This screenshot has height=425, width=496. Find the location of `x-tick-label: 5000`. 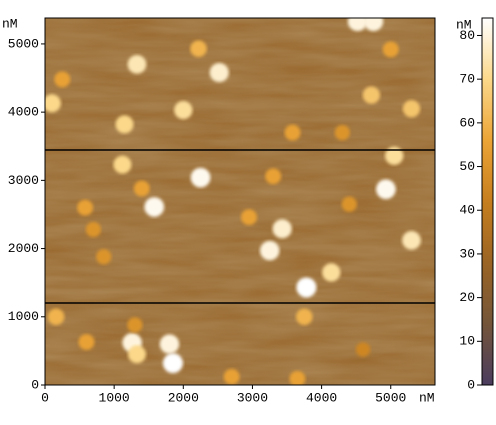

x-tick-label: 5000 is located at coordinates (390, 397).